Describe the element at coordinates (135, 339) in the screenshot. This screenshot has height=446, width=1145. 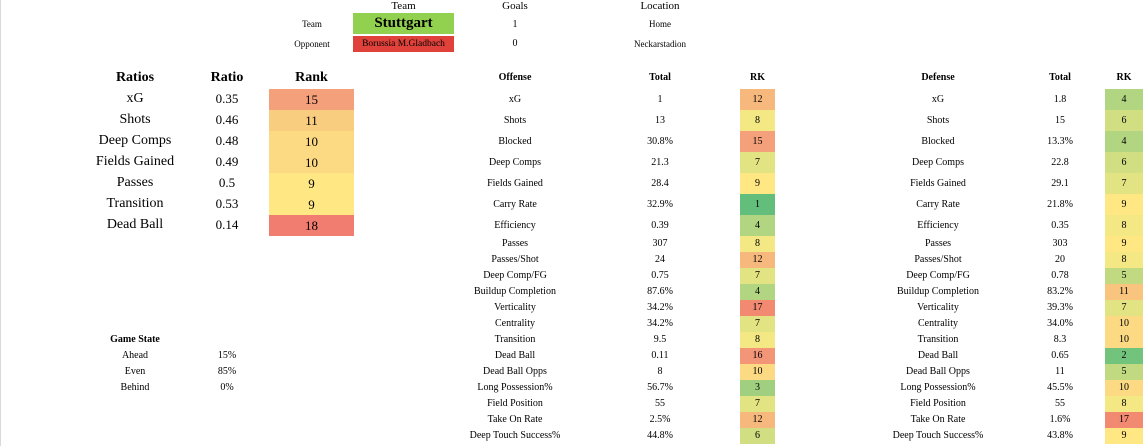
I see `game-state-title: Game State` at that location.